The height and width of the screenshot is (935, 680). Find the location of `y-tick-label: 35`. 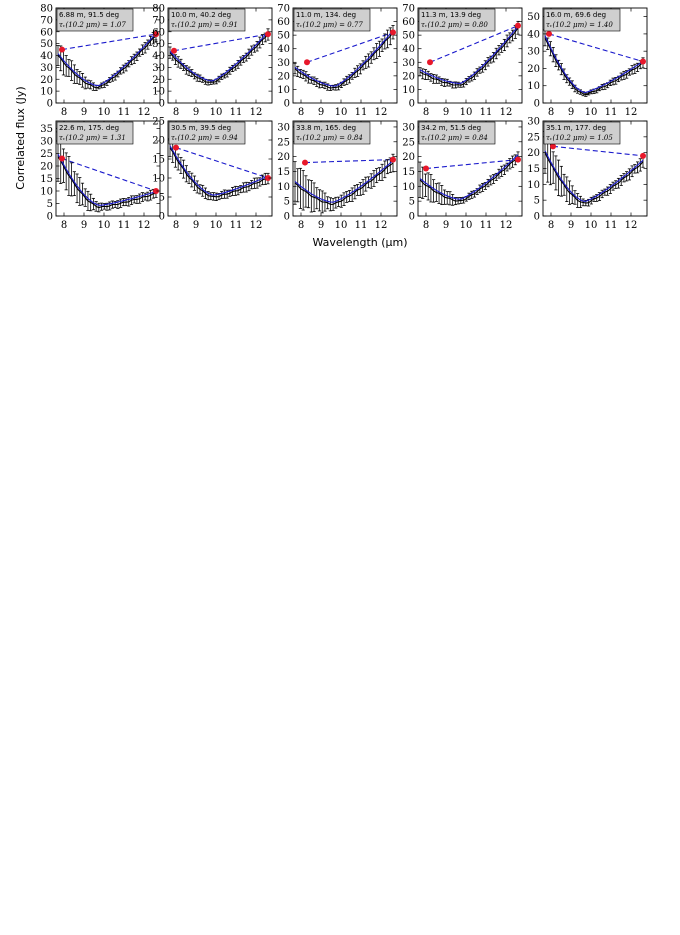

y-tick-label: 35 is located at coordinates (46, 129).